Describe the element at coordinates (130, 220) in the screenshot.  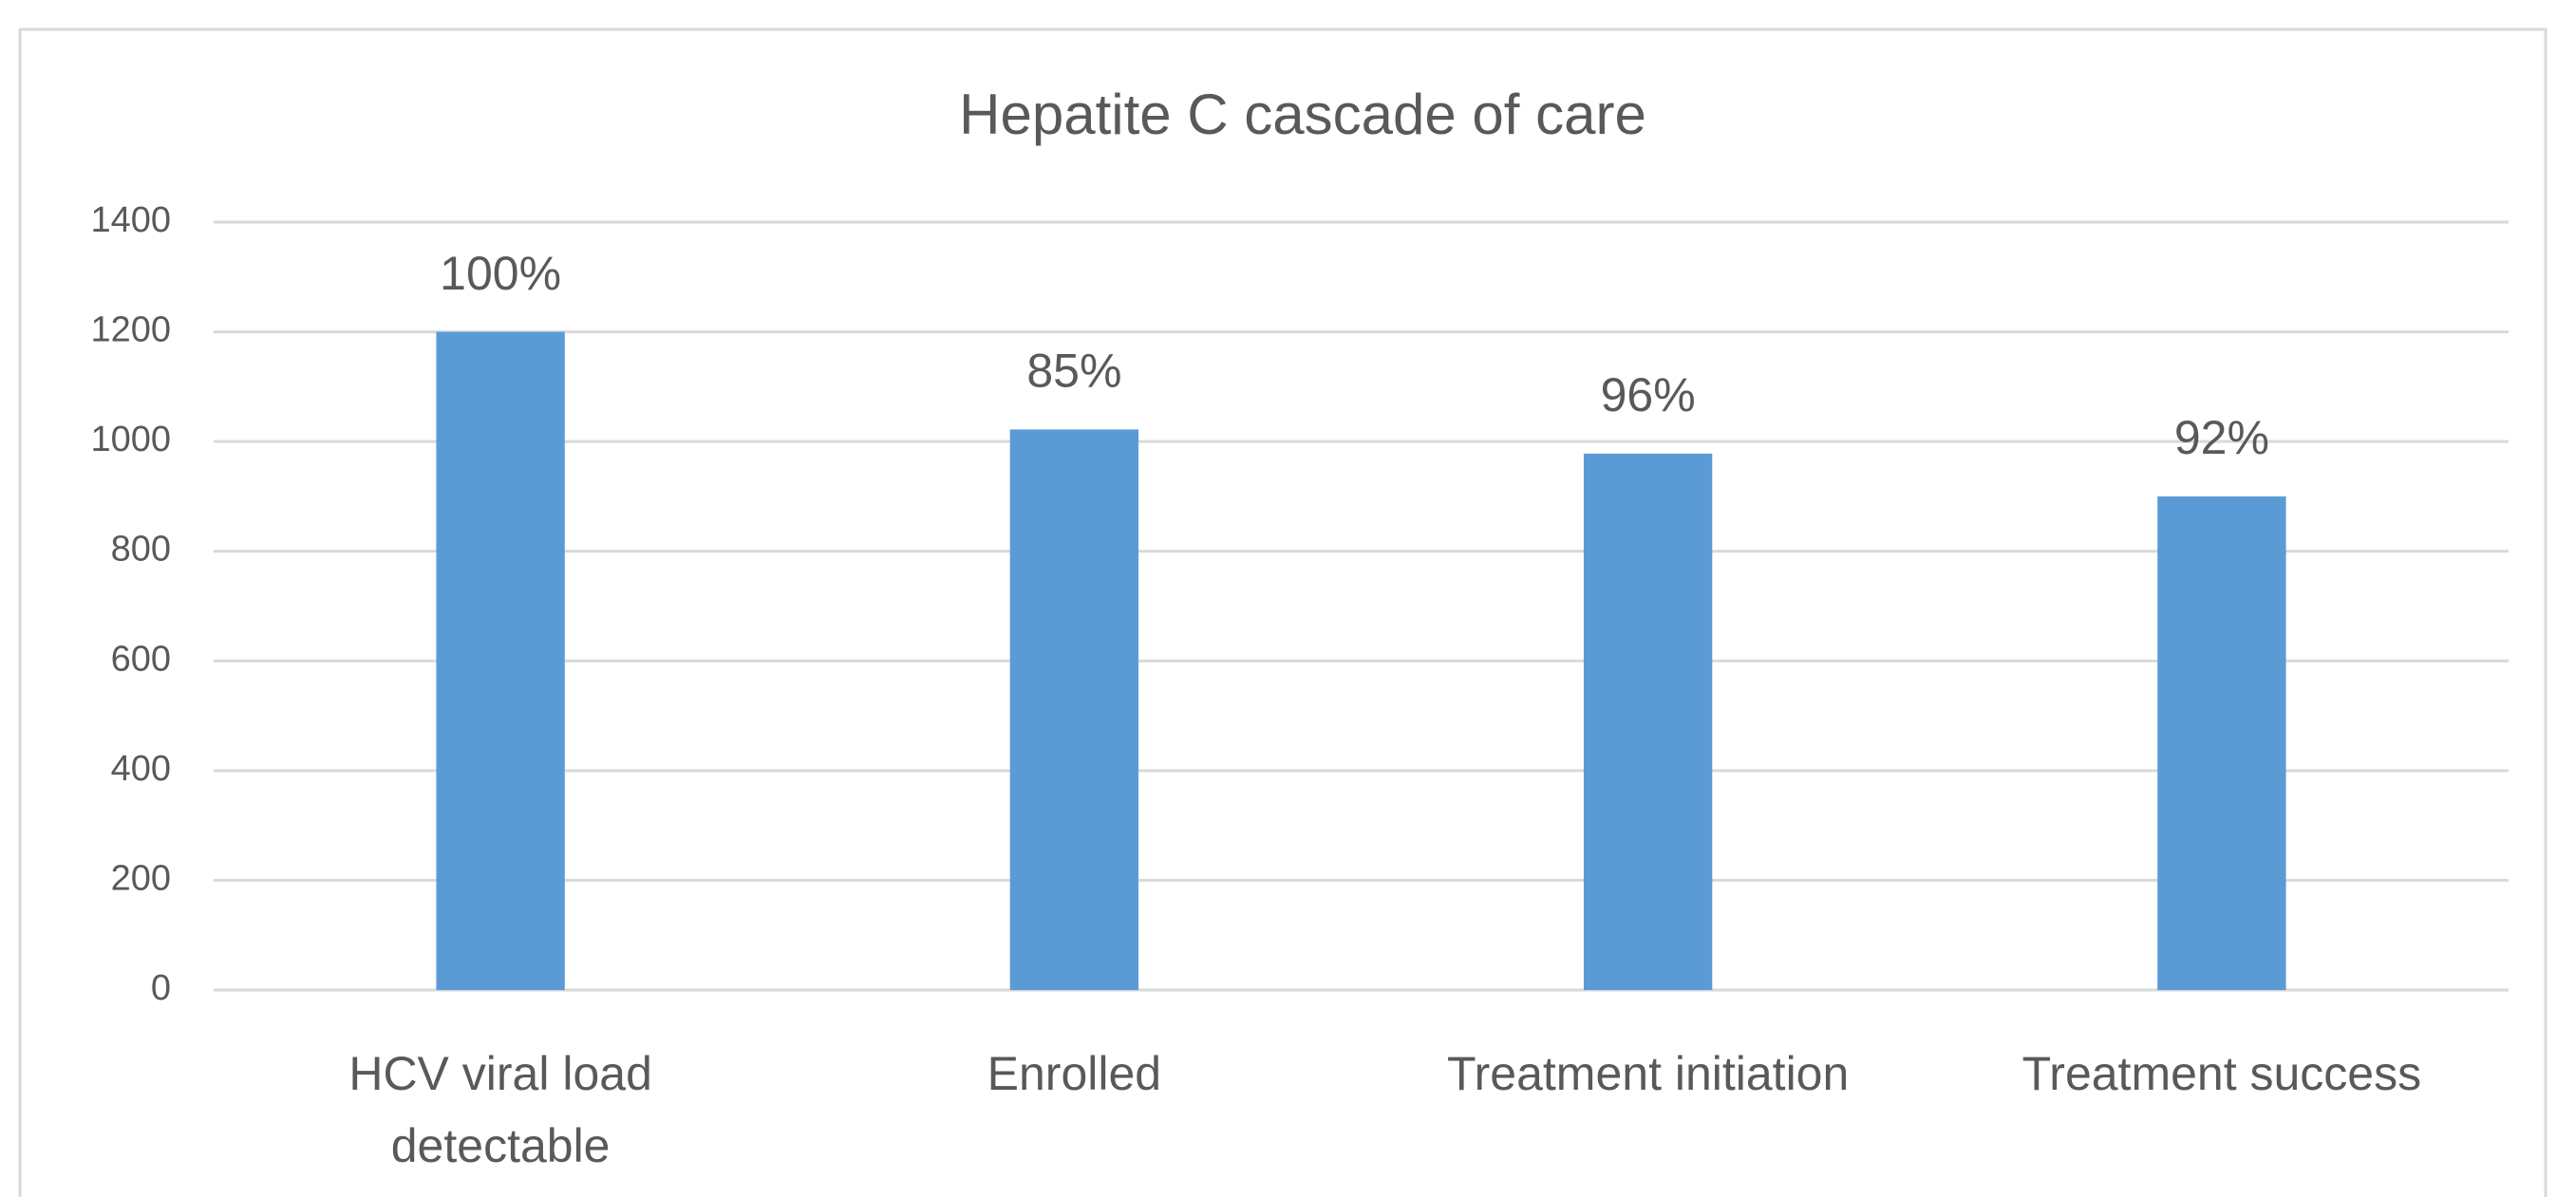
I see `y-tick-label: 1400` at that location.